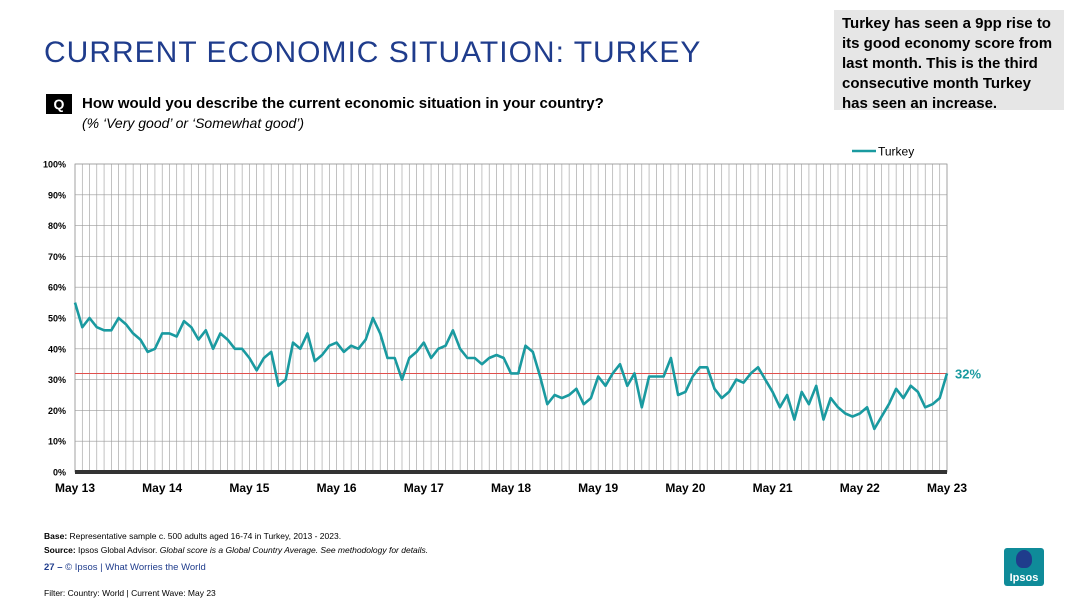 This screenshot has width=1080, height=607. What do you see at coordinates (685, 488) in the screenshot?
I see `x-tick-label: May 20` at bounding box center [685, 488].